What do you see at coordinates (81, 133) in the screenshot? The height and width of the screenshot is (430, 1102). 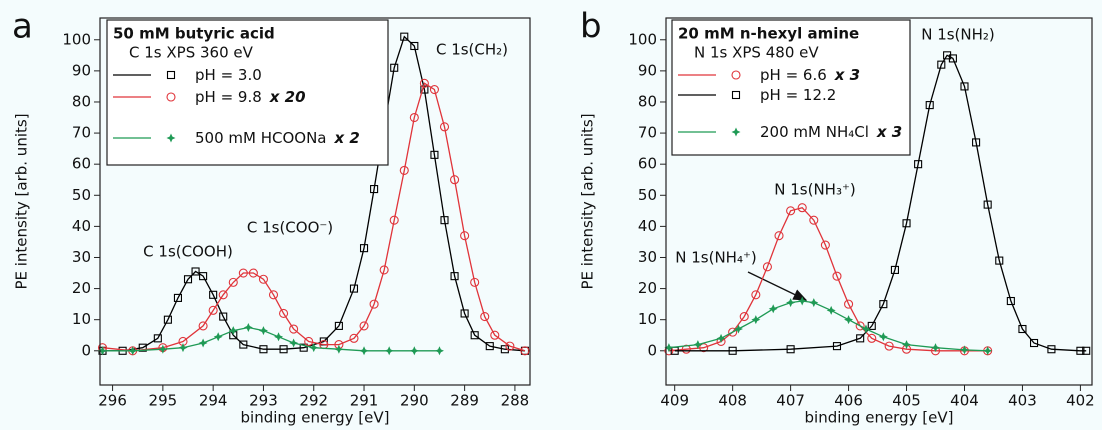 I see `y-tick-label: 70` at bounding box center [81, 133].